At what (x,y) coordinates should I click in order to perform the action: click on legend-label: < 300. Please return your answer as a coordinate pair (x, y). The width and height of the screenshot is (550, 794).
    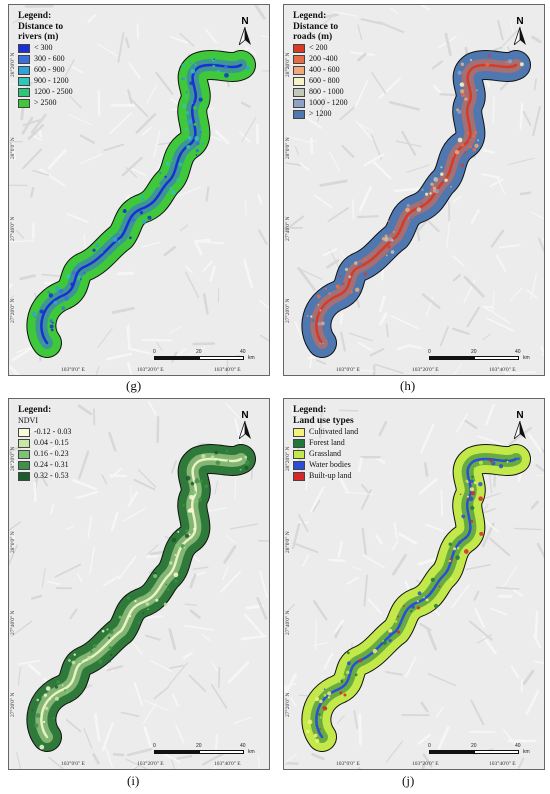
    Looking at the image, I should click on (43, 48).